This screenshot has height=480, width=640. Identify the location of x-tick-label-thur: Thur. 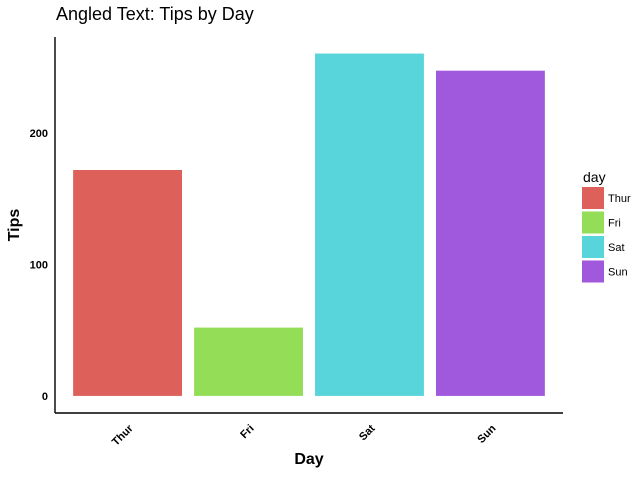
(123, 435).